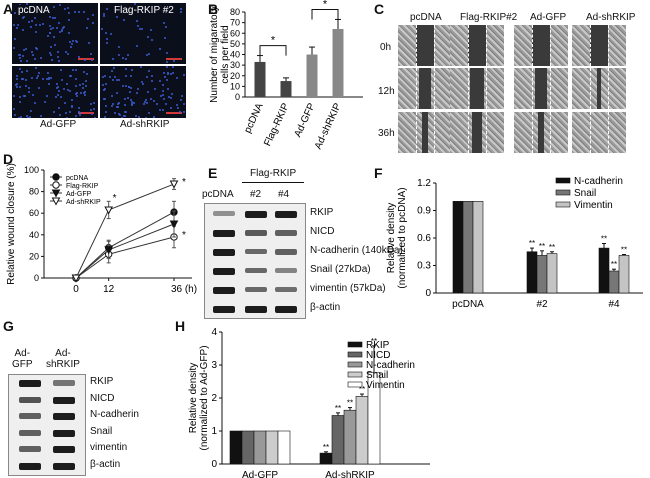 This screenshot has height=478, width=650. What do you see at coordinates (143, 92) in the screenshot?
I see `micrograph-ad-shrkip` at bounding box center [143, 92].